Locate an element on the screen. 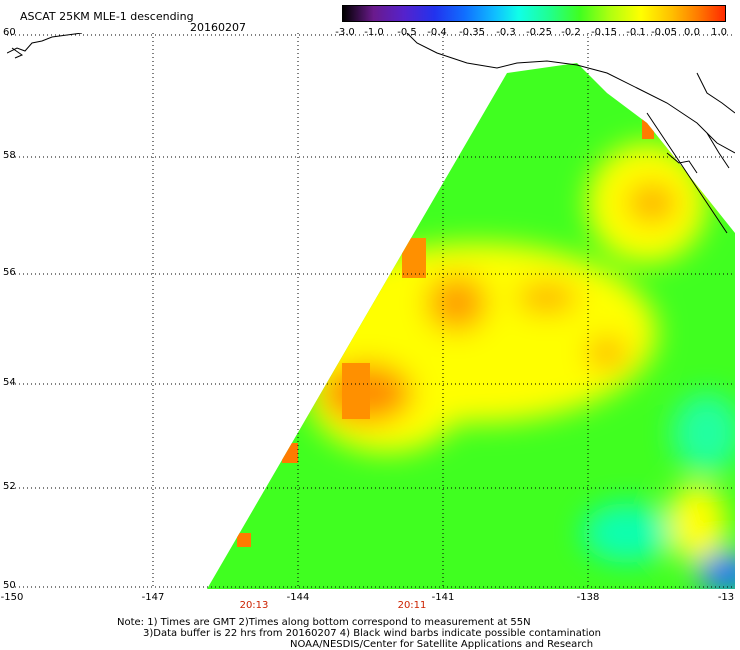  colorbar-tick: 1.0 is located at coordinates (719, 32).